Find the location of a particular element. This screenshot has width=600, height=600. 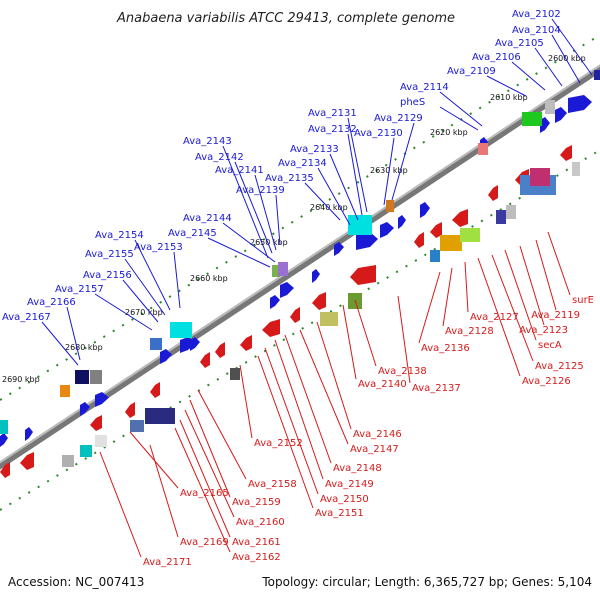

forward-gene-ava-2144: Ava_2144 is located at coordinates (207, 218).